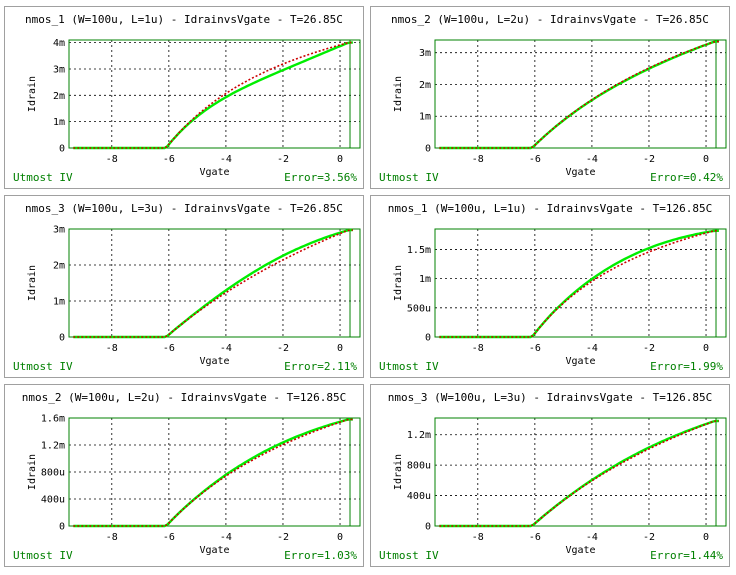 Image resolution: width=736 pixels, height=575 pixels. I want to click on plot-svg: -8 -6 -4 -2 0 0 400u 800u 1.2m Vgate Idrain, so click(560, 486).